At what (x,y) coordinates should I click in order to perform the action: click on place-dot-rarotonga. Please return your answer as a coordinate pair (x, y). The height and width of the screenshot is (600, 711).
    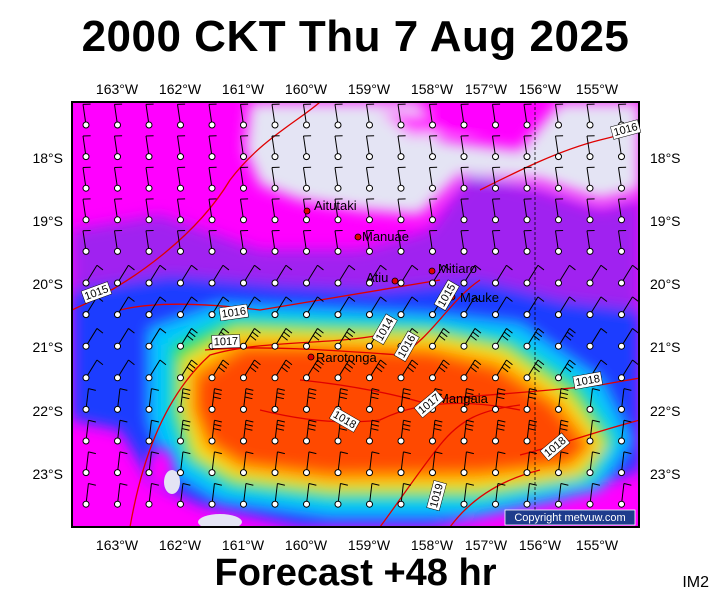
    Looking at the image, I should click on (311, 357).